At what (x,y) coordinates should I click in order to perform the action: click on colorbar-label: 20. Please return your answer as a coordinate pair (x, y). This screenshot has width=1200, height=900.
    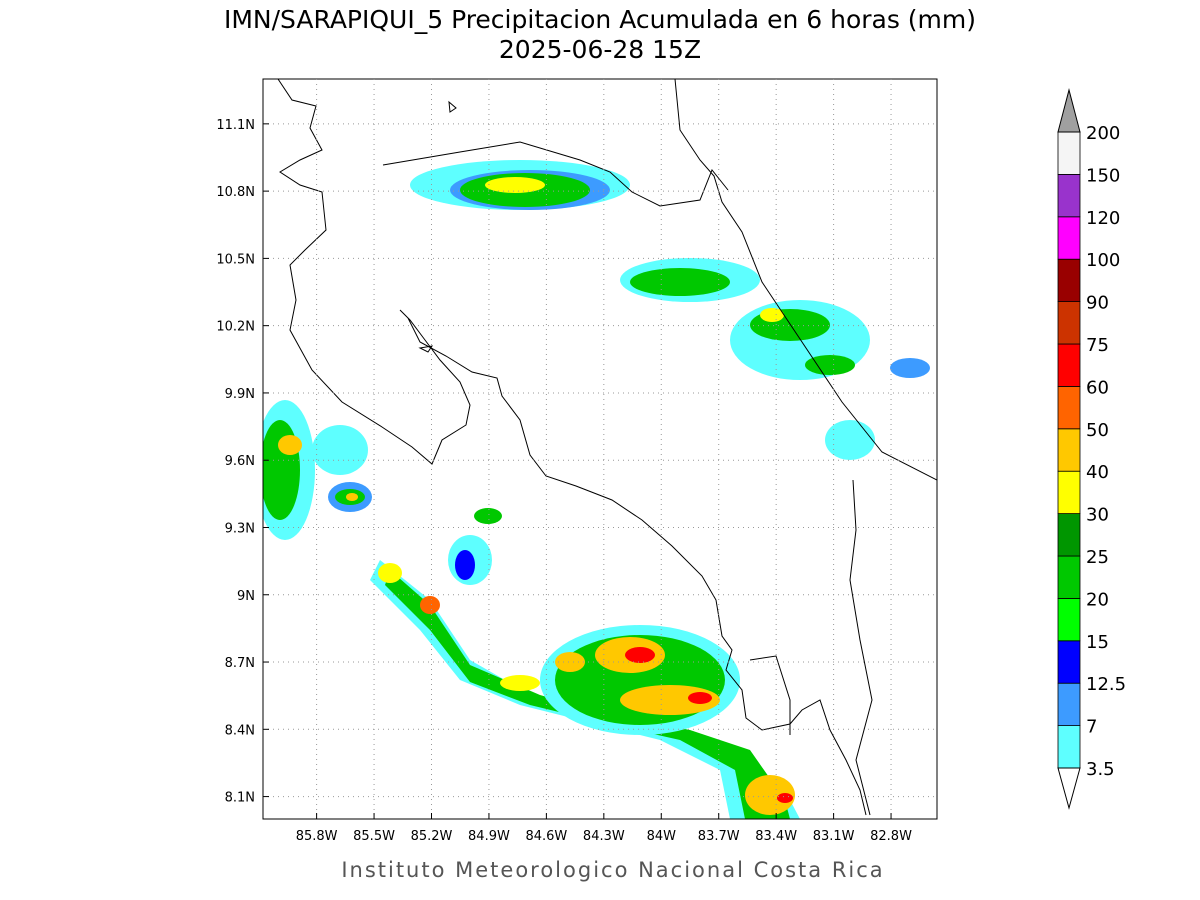
    Looking at the image, I should click on (1097, 599).